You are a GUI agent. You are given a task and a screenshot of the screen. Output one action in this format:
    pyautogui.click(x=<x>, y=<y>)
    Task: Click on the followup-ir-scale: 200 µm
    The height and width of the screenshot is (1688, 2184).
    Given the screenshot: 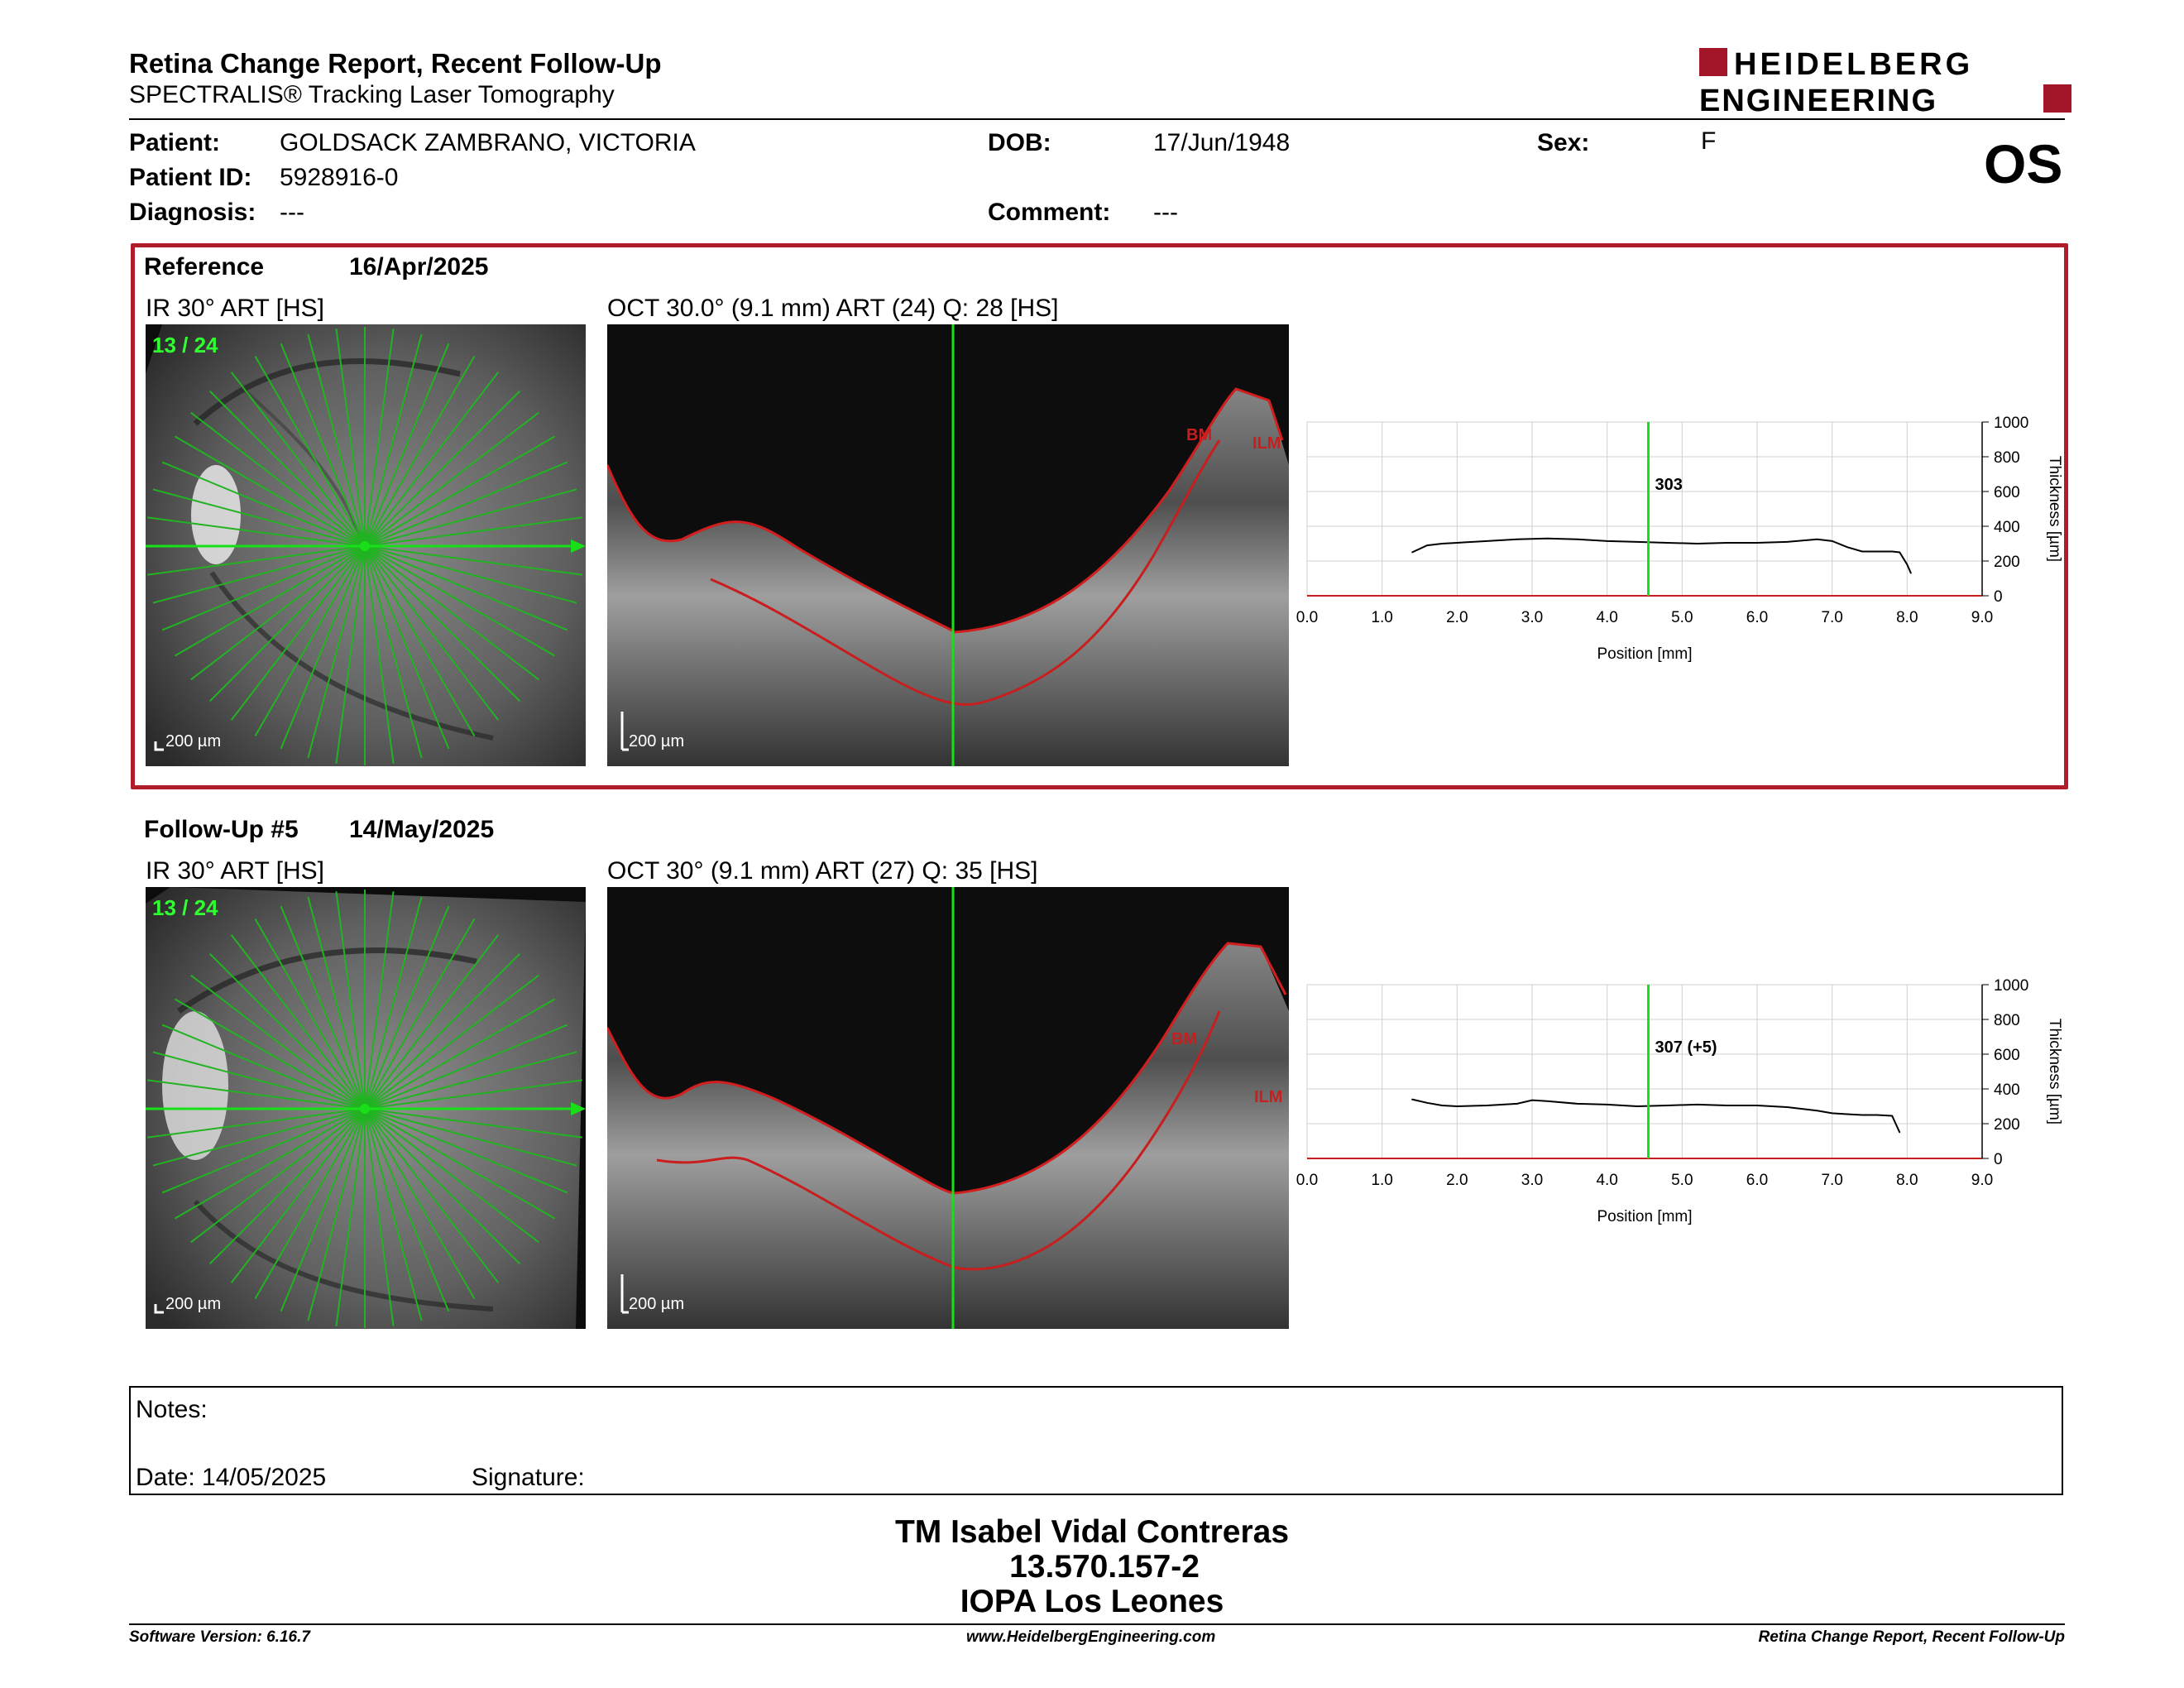 What is the action you would take?
    pyautogui.click(x=193, y=1304)
    